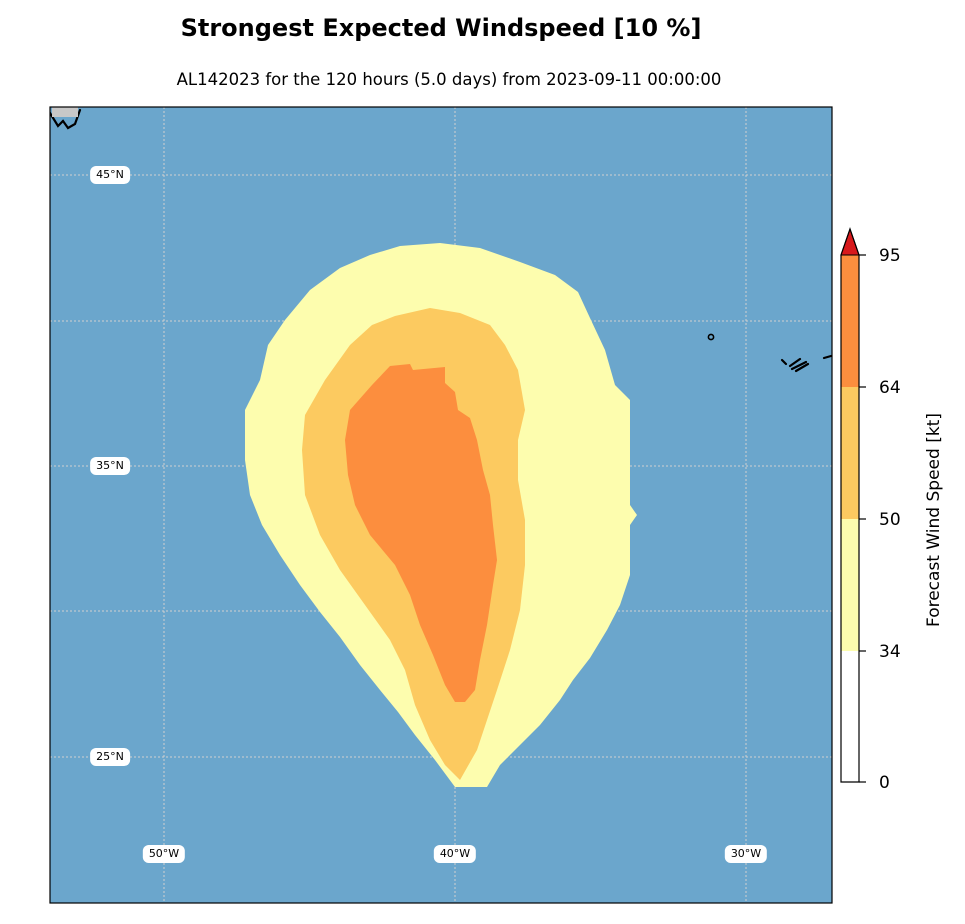  What do you see at coordinates (934, 520) in the screenshot?
I see `colorbar-label: Forecast Wind Speed [kt]` at bounding box center [934, 520].